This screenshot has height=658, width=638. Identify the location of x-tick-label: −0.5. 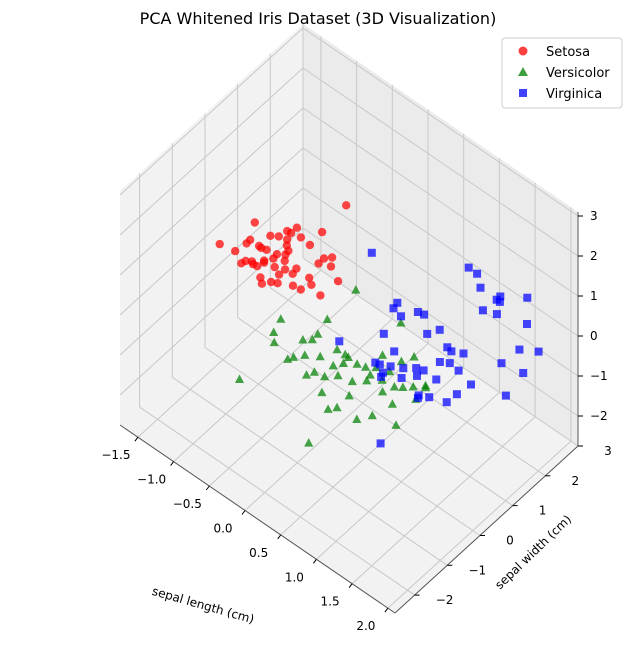
(187, 504).